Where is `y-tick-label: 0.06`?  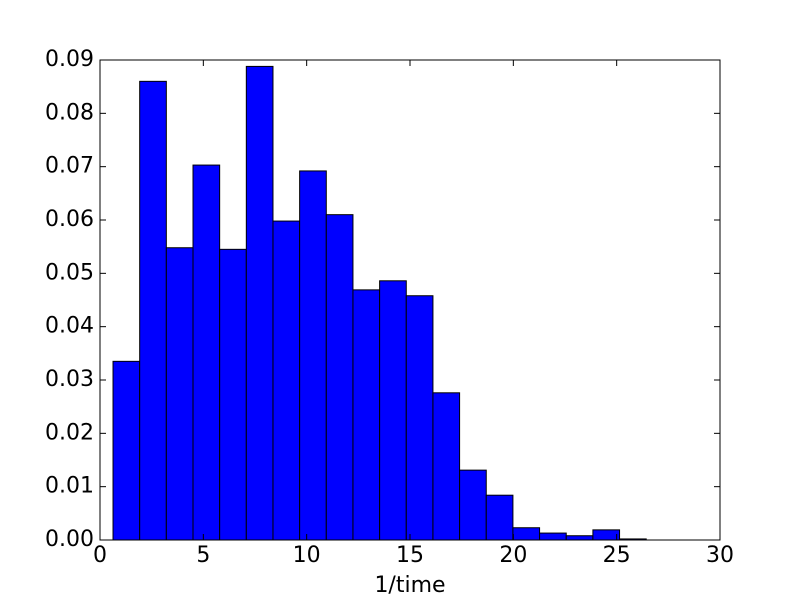
y-tick-label: 0.06 is located at coordinates (69, 219).